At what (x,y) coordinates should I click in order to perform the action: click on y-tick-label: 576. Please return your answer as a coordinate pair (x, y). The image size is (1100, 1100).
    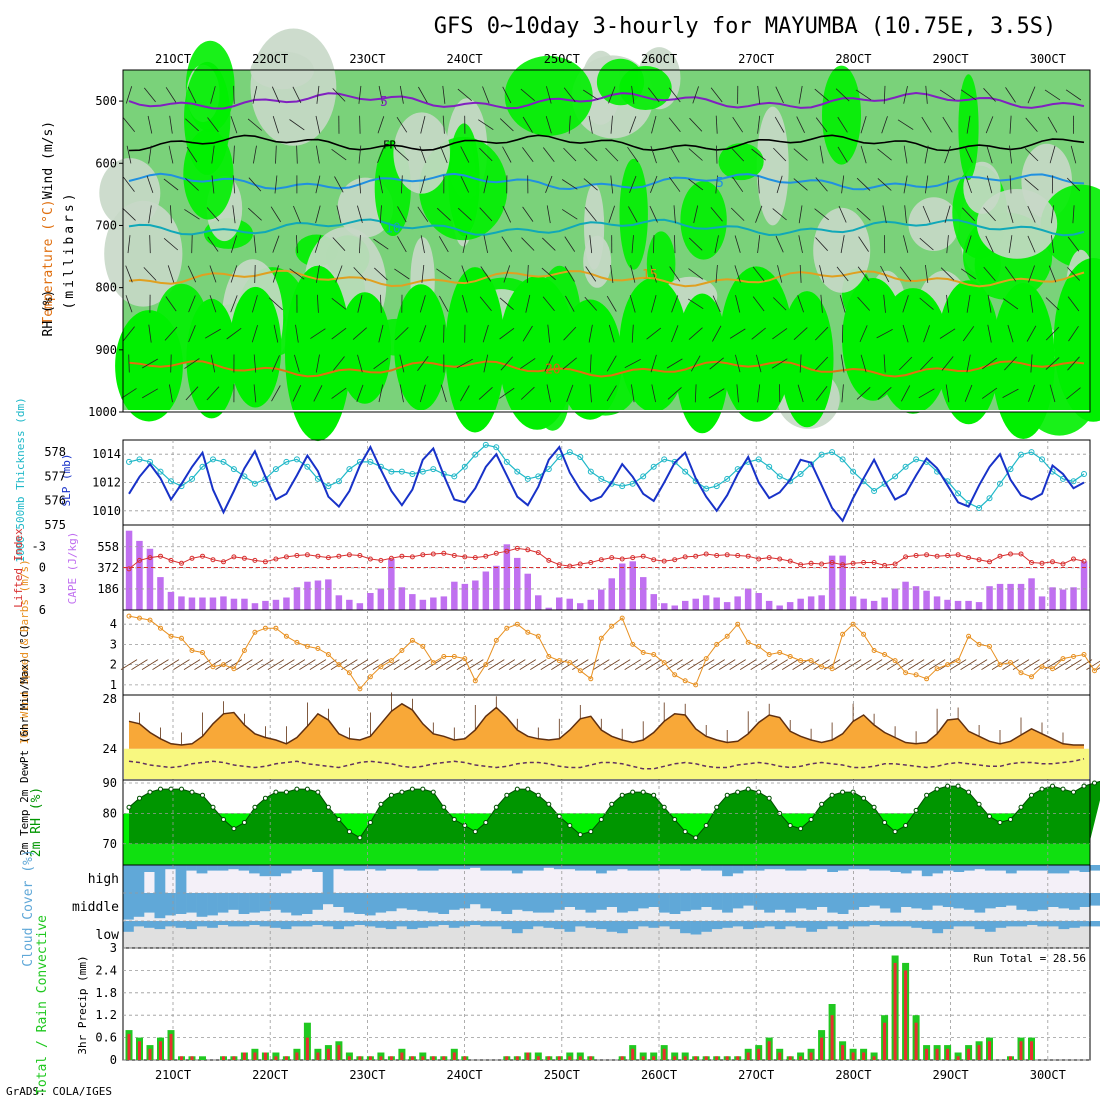
    Looking at the image, I should click on (55, 501).